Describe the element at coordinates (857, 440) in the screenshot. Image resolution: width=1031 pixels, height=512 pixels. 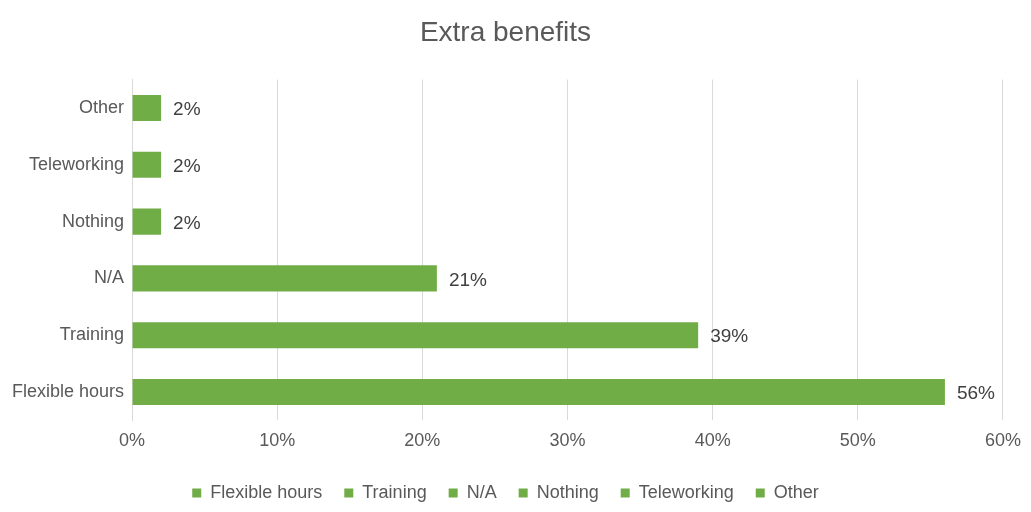
I see `x-tick-label: 50%` at that location.